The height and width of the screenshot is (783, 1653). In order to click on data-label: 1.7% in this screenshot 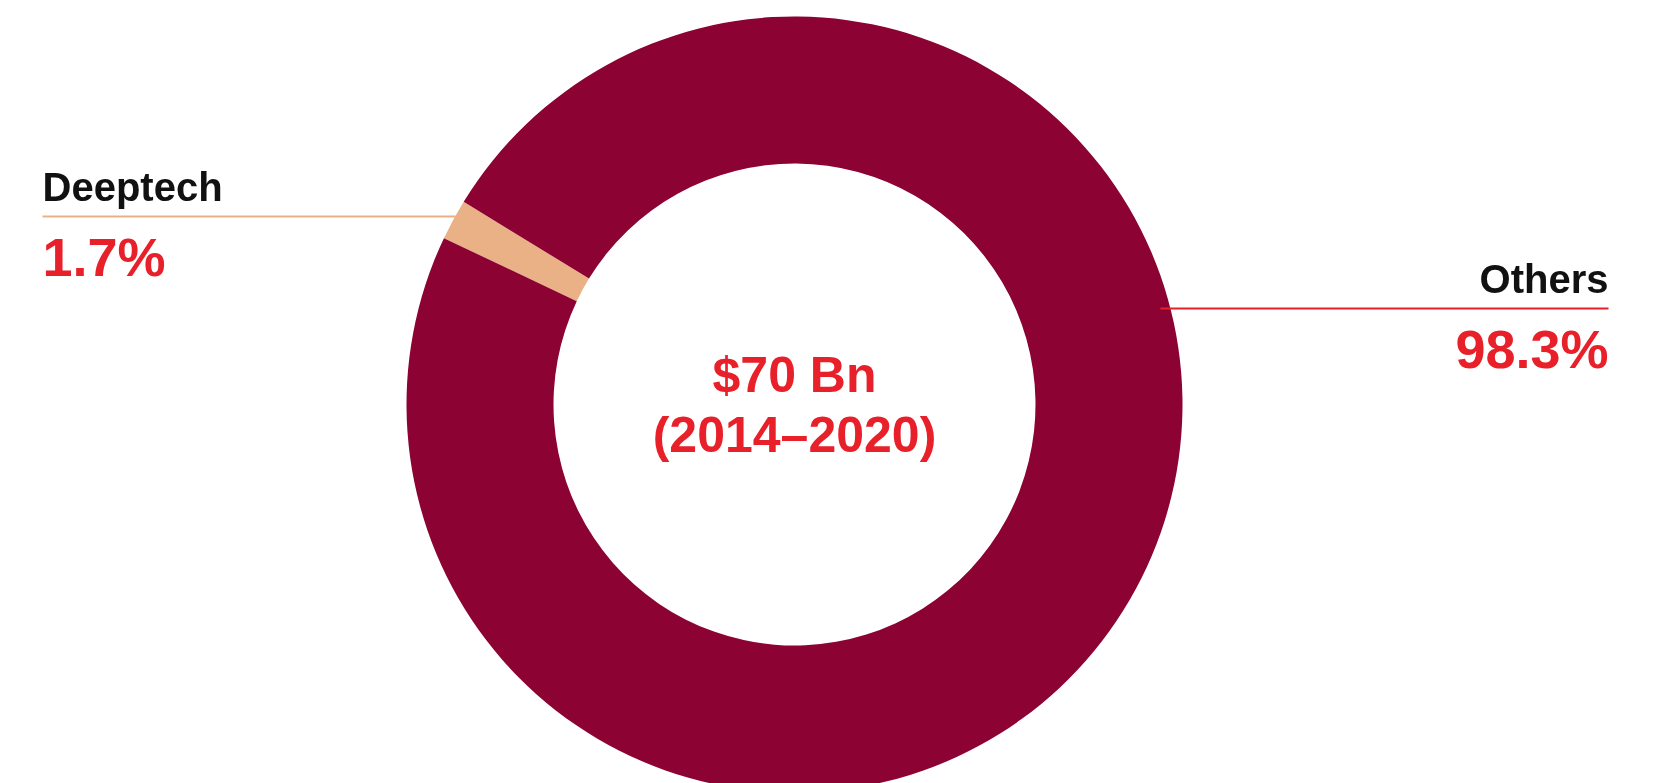, I will do `click(104, 256)`.